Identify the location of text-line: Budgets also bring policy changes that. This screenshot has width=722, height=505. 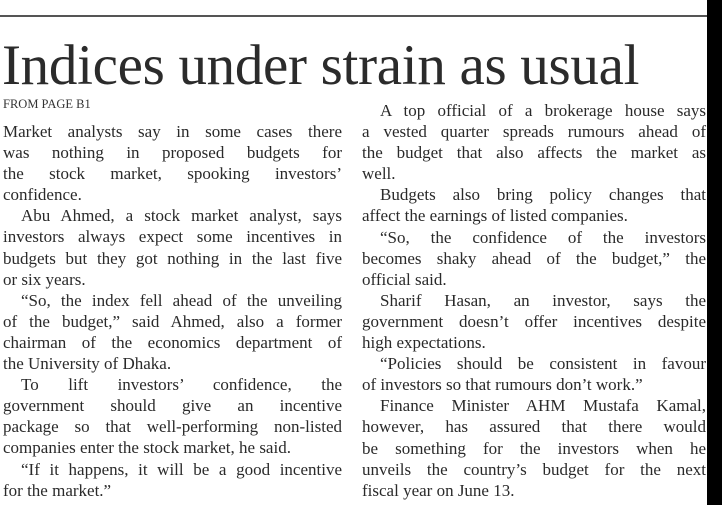
(543, 195).